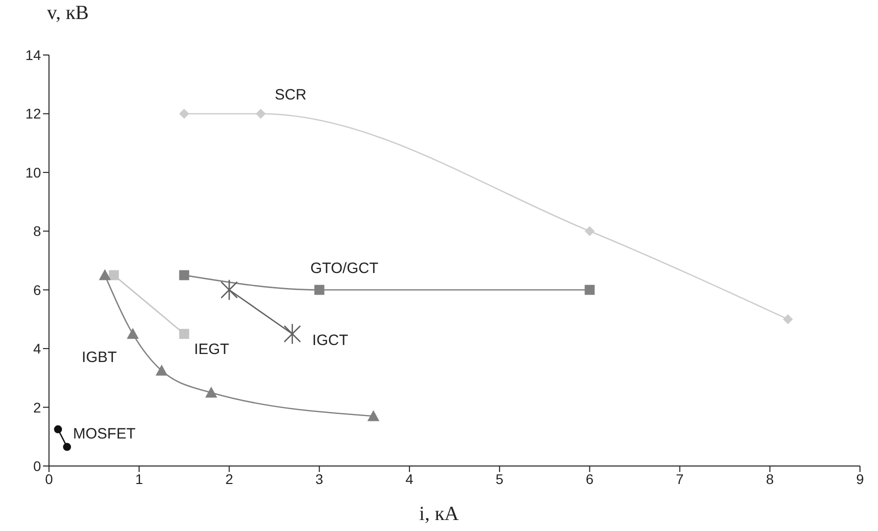  Describe the element at coordinates (33, 54) in the screenshot. I see `y-tick-label: 14` at that location.